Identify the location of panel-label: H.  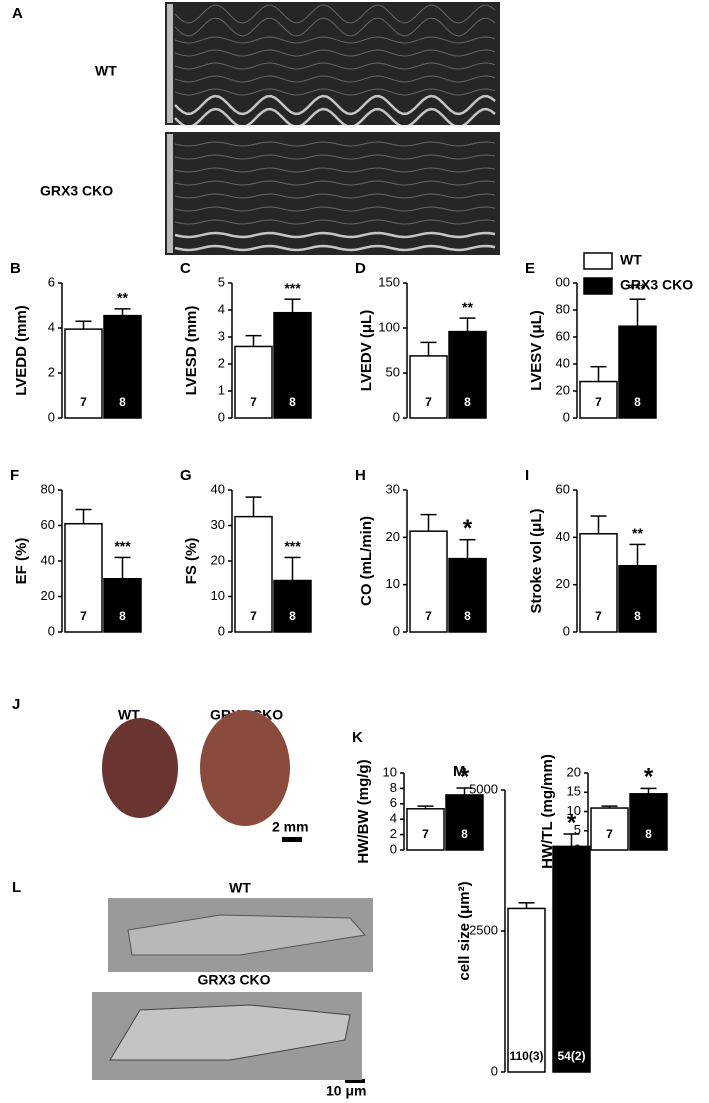
(360, 475).